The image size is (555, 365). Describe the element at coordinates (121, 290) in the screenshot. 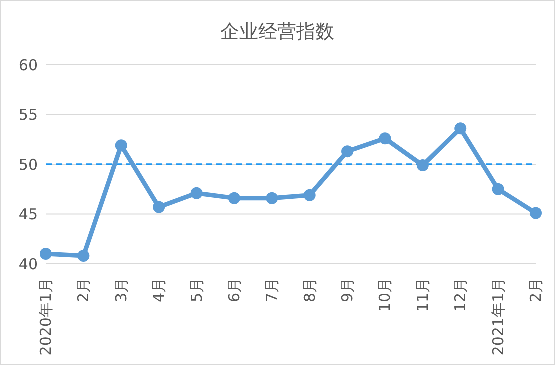

I see `x-tick-label: 3月` at that location.